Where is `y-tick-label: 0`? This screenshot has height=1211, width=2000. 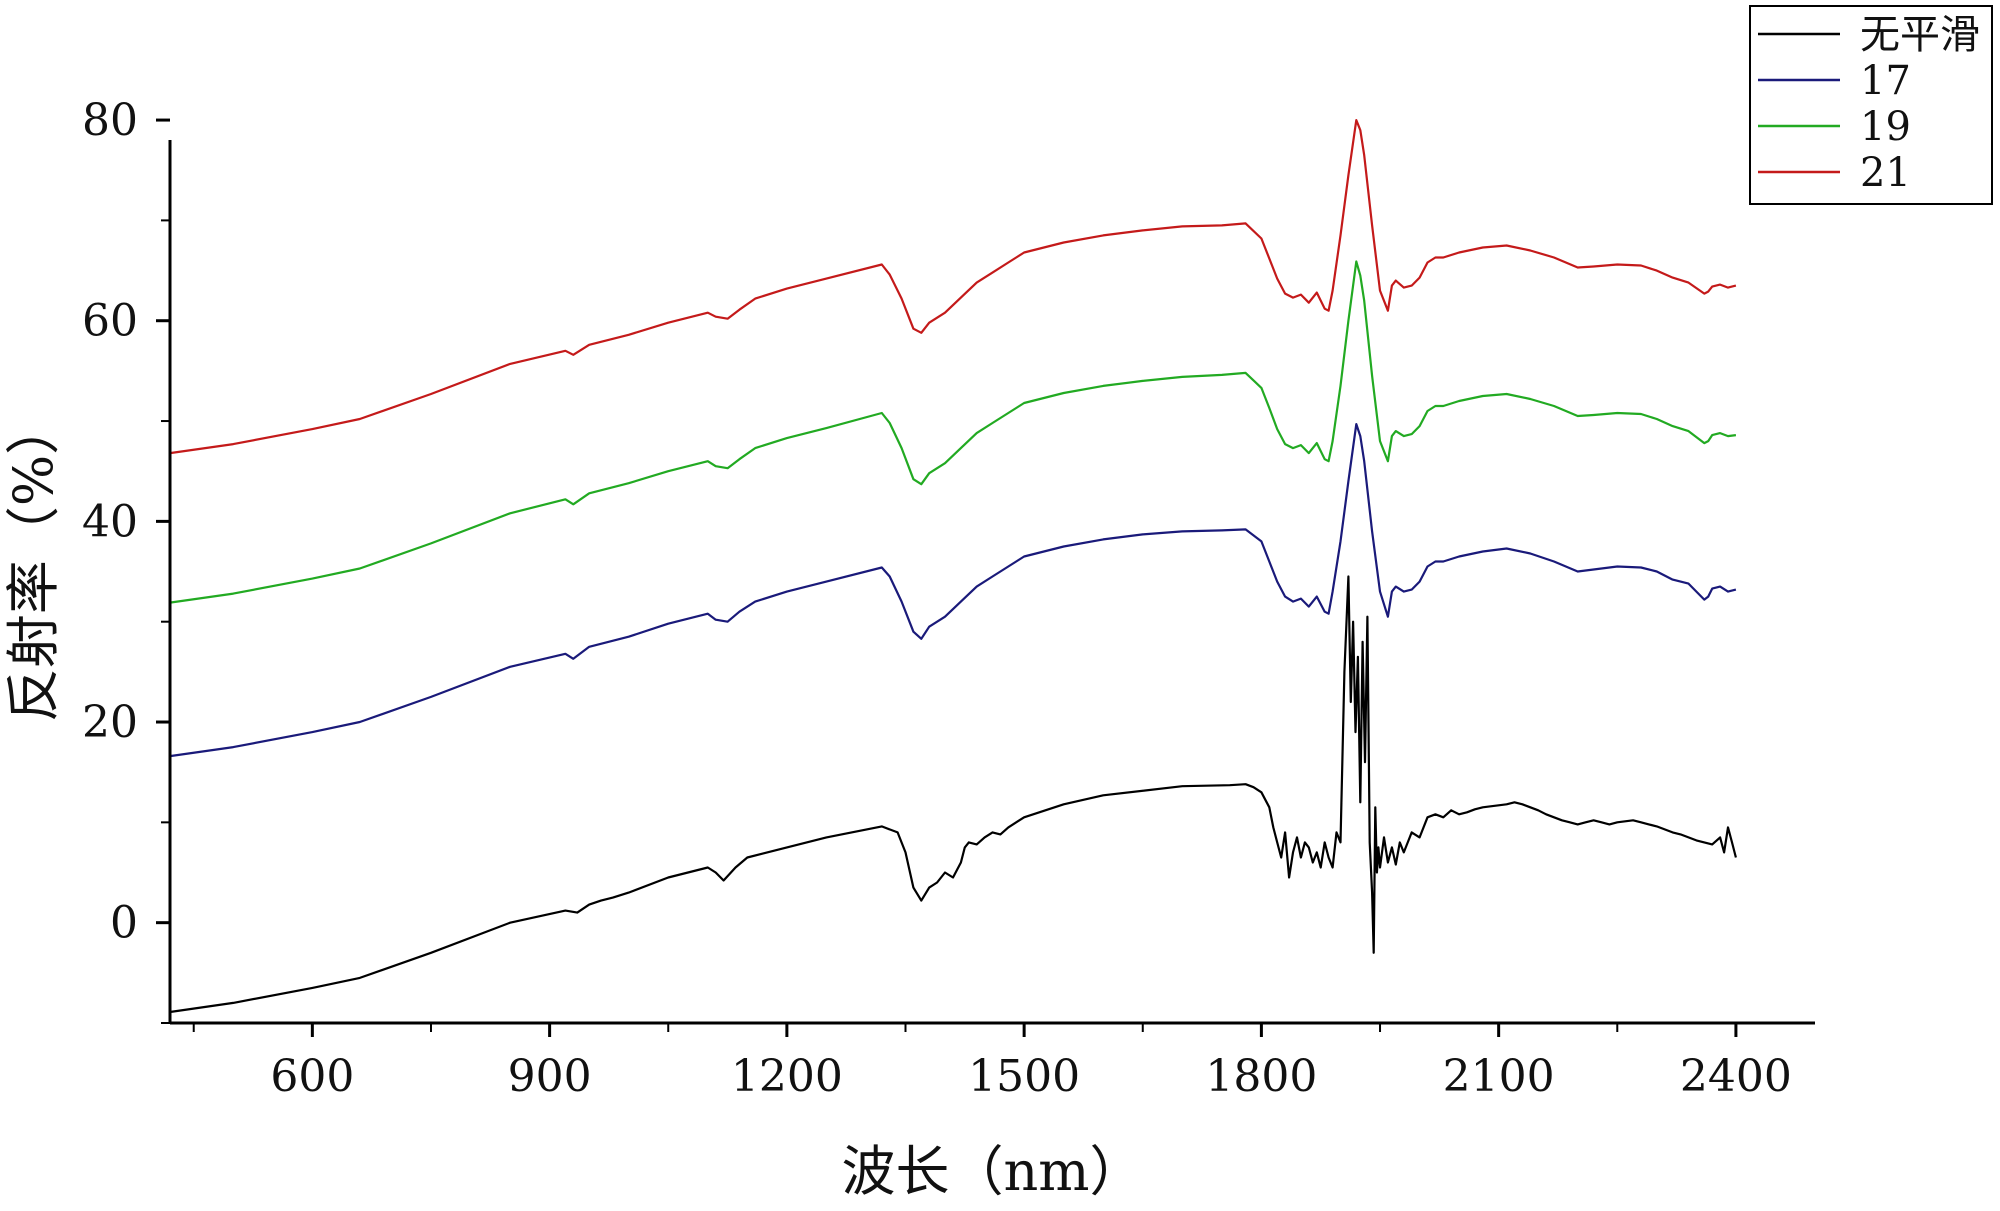 y-tick-label: 0 is located at coordinates (124, 923).